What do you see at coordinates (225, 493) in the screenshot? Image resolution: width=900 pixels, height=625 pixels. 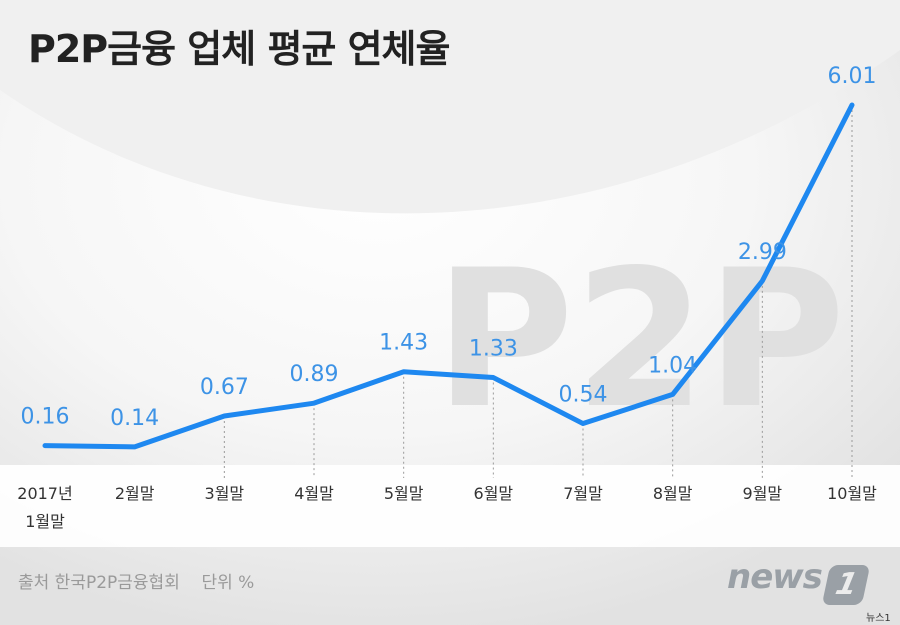 I see `x-tick-label: 3월말` at bounding box center [225, 493].